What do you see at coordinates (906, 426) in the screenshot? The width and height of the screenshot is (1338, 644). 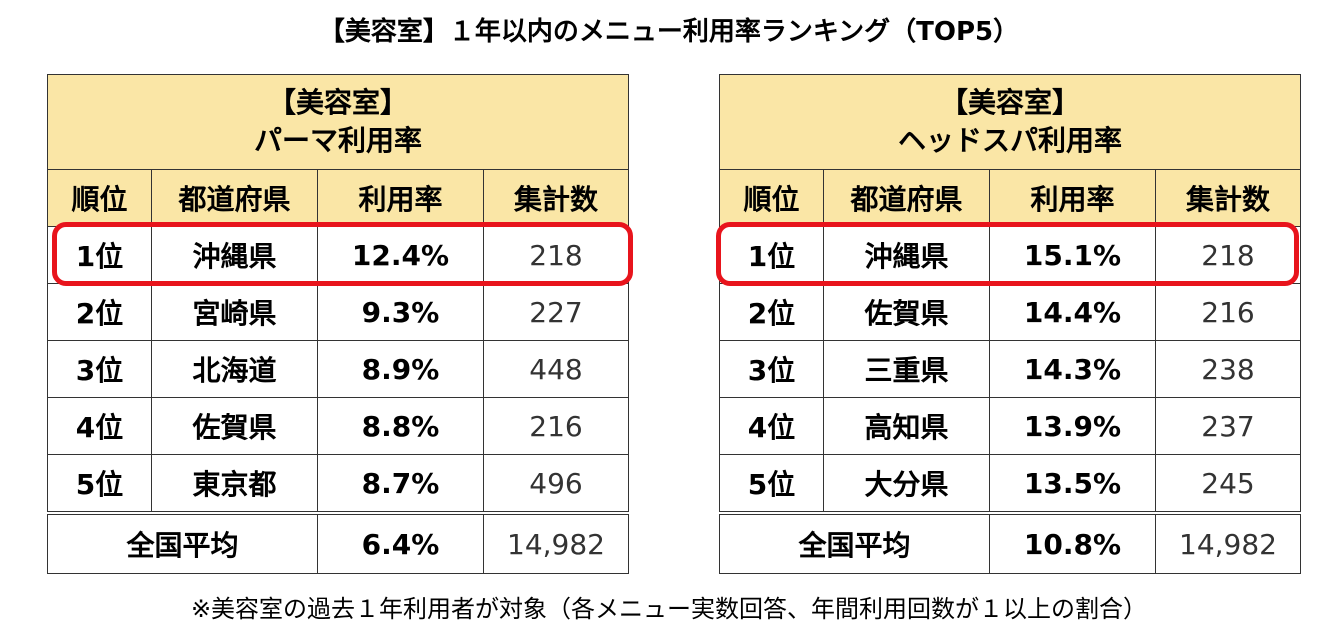 I see `prefecture-cell: 高知県` at bounding box center [906, 426].